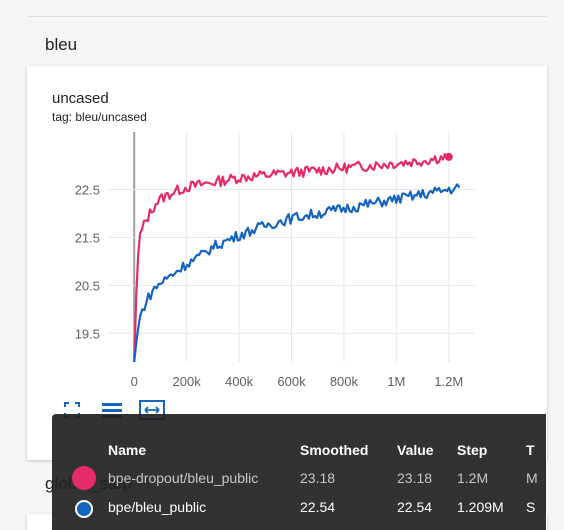  What do you see at coordinates (87, 262) in the screenshot?
I see `y-tick-labels: 19.5 20.5 21.5 22.5` at bounding box center [87, 262].